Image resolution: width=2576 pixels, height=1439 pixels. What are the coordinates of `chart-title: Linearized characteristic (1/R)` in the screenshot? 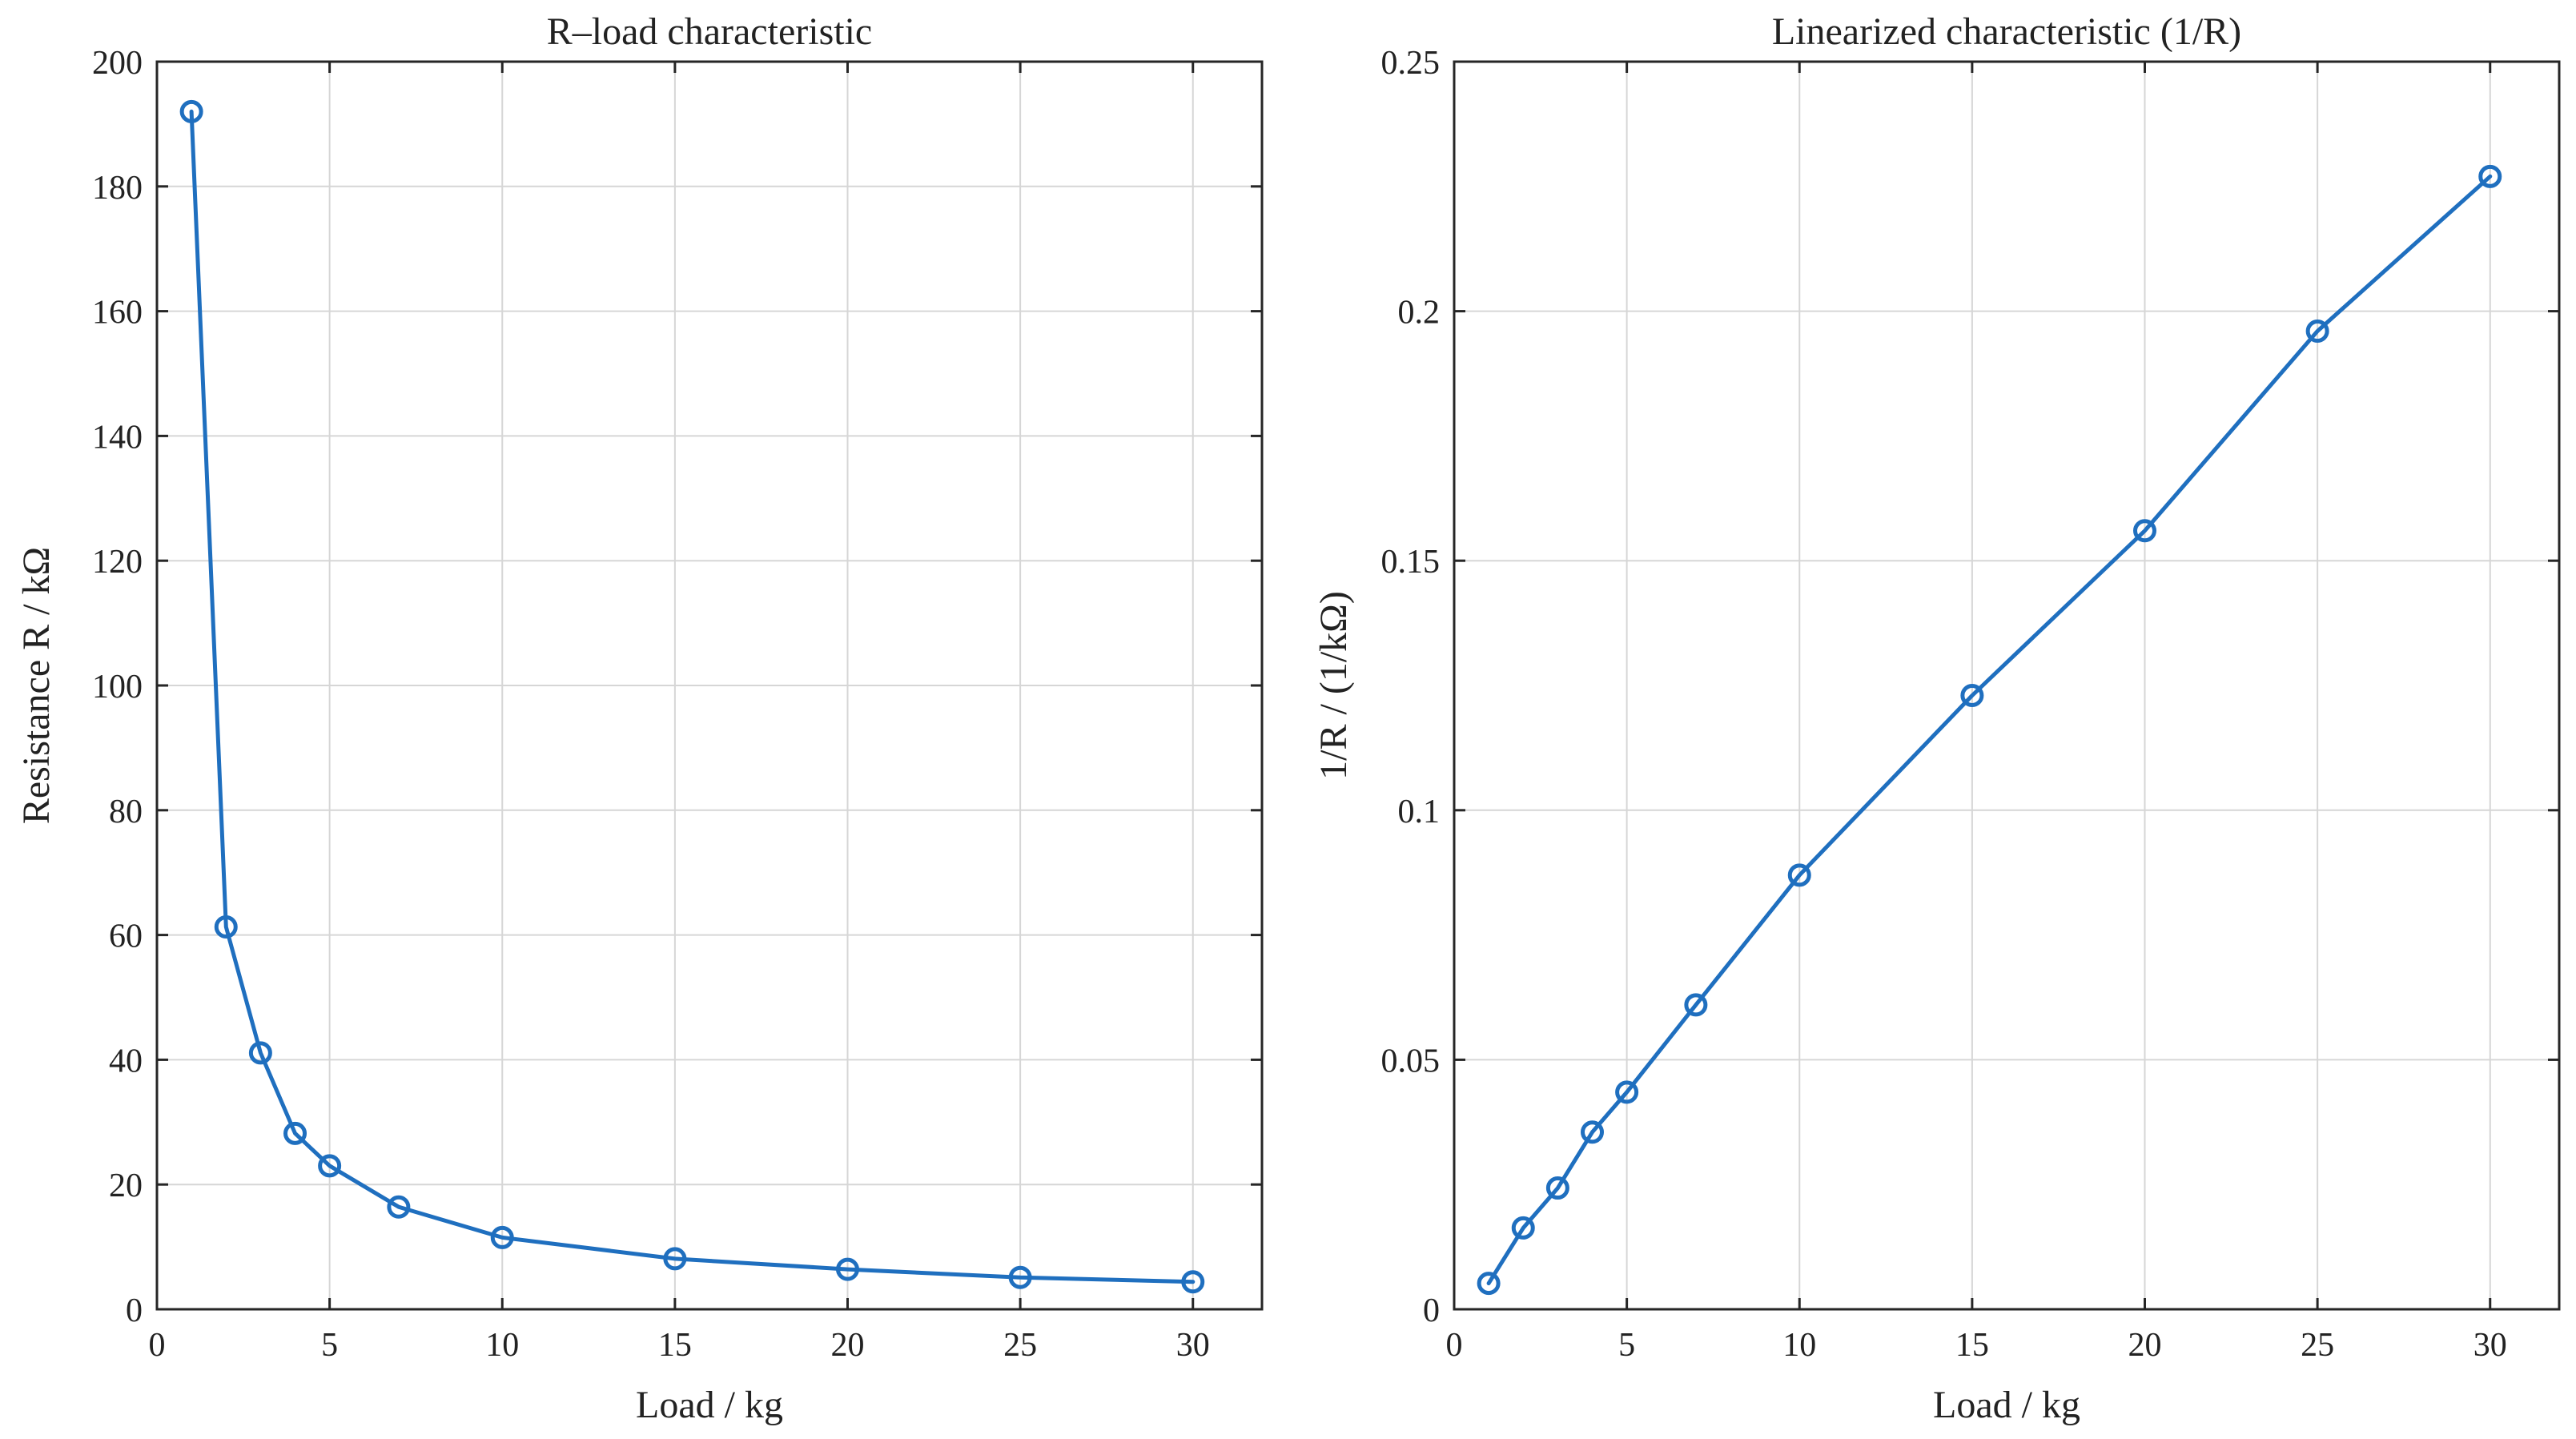 It's located at (2006, 31).